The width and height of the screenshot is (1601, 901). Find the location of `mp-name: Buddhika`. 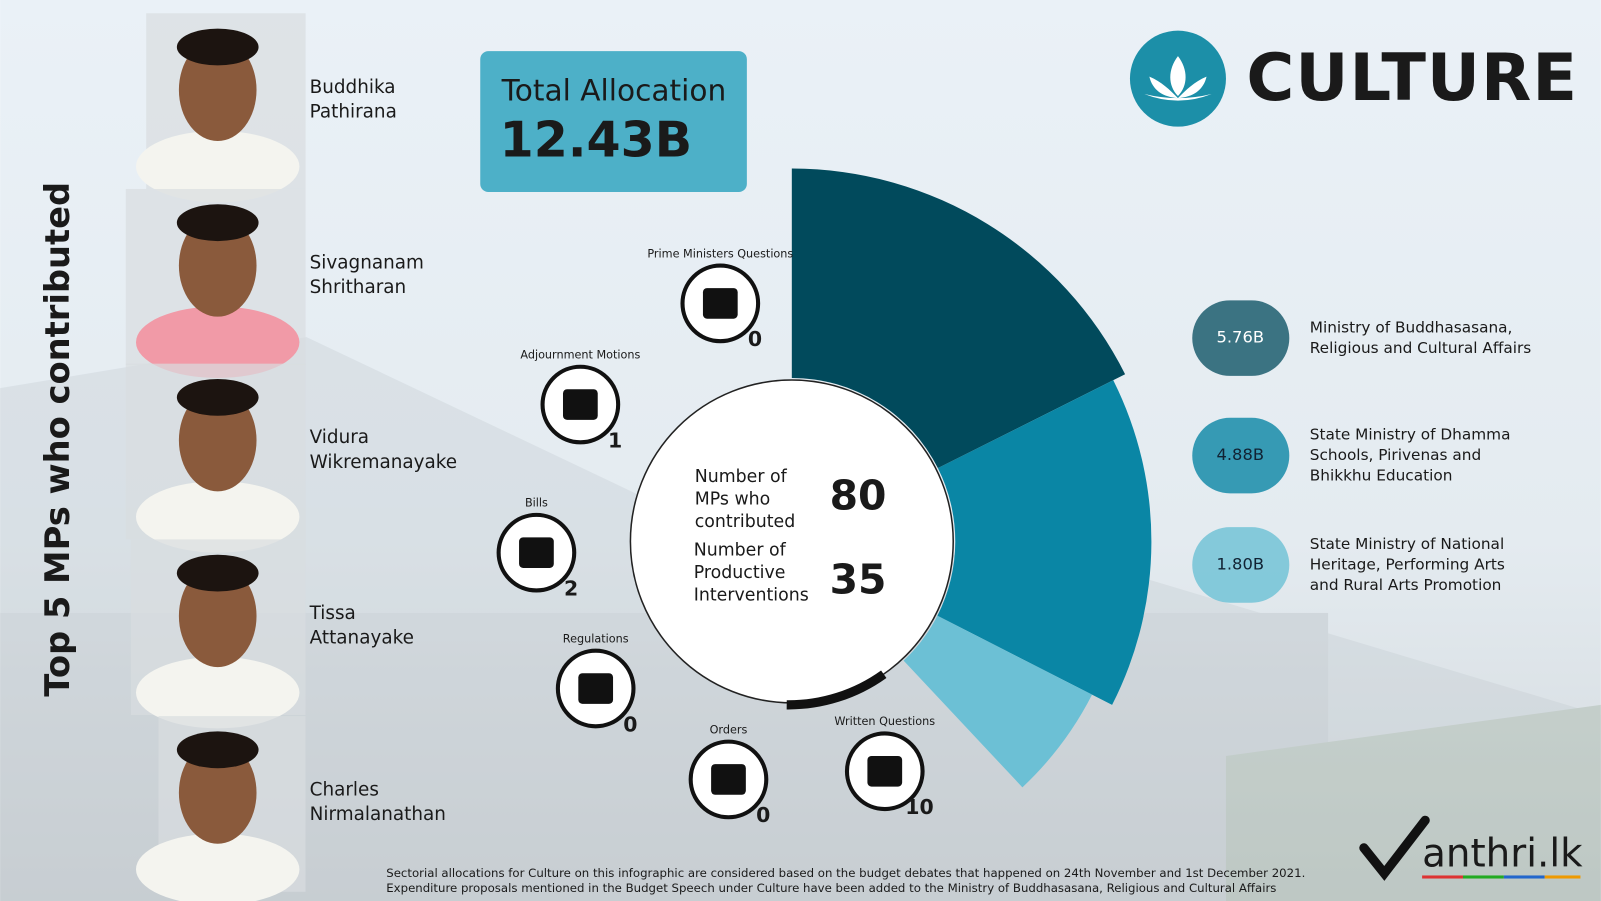

mp-name: Buddhika is located at coordinates (353, 87).